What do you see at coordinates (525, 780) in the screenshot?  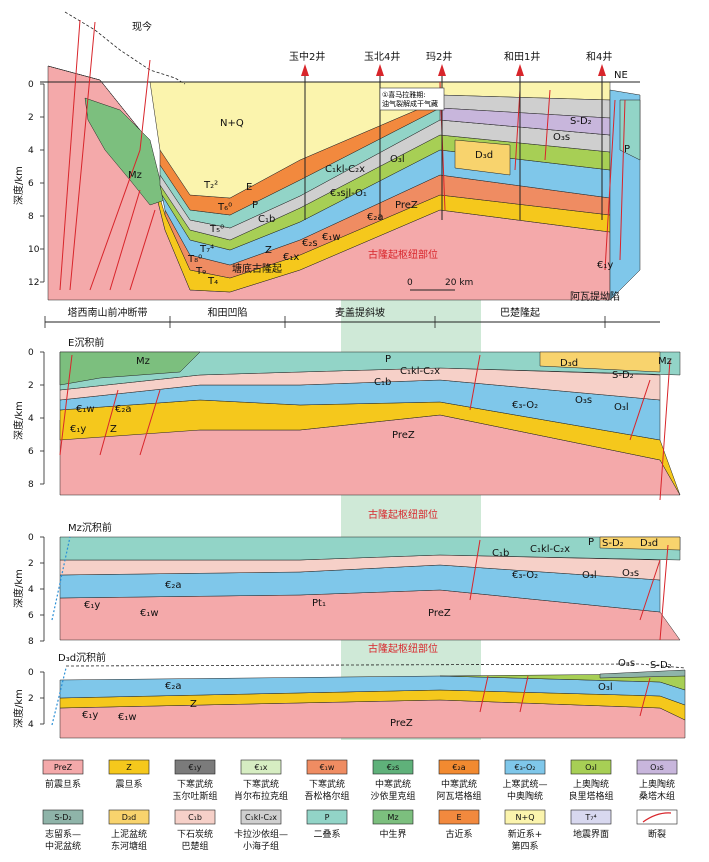 I see `legend-item: €₃-O₂ 上寒武统—中奥陶统` at bounding box center [525, 780].